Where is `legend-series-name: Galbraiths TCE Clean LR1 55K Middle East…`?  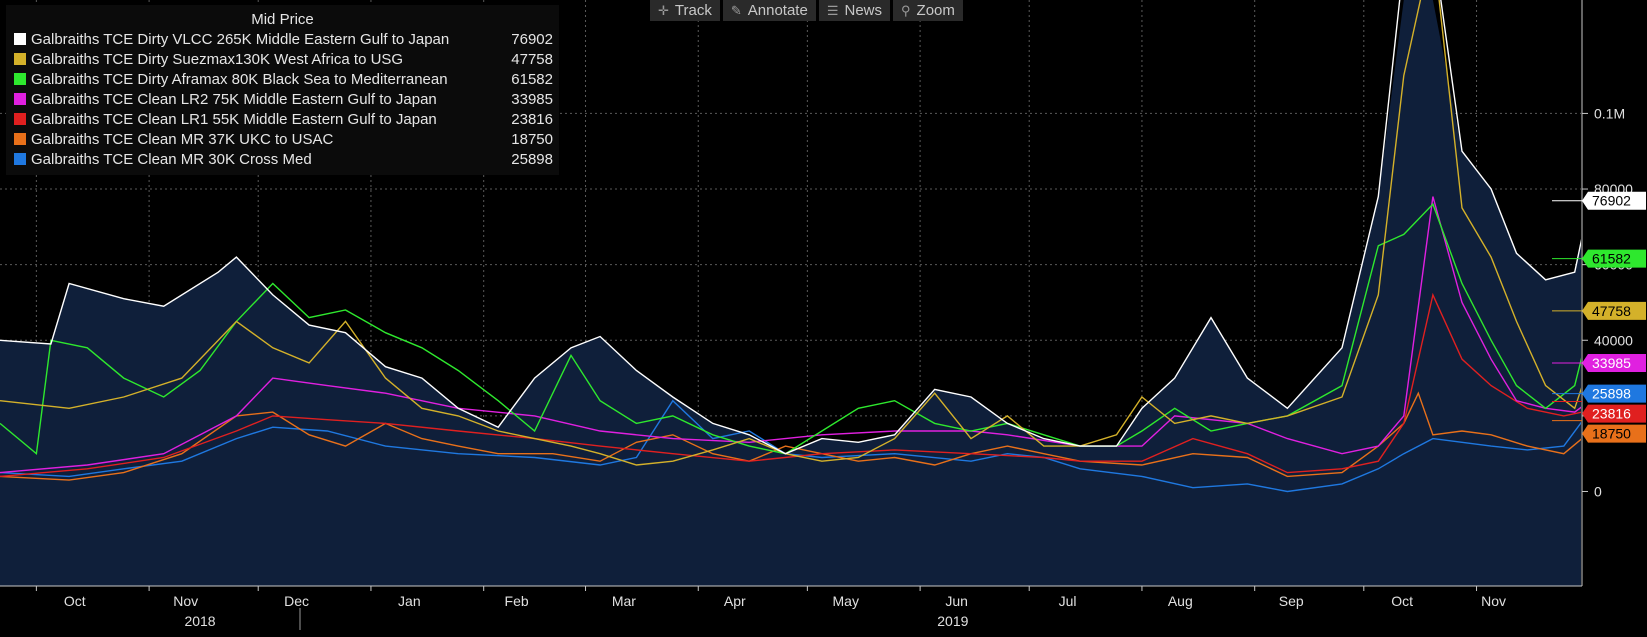
legend-series-name: Galbraiths TCE Clean LR1 55K Middle East… is located at coordinates (234, 119).